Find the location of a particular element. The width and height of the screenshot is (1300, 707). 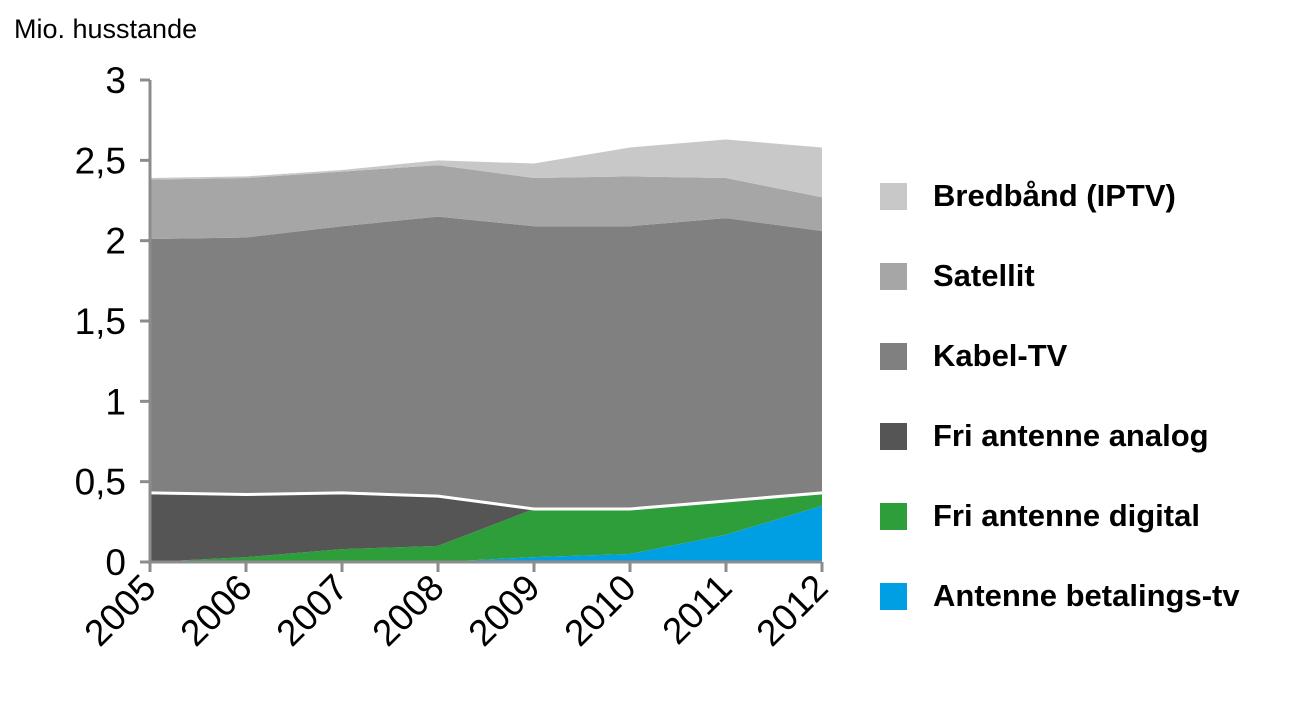

y-tick-label: 1,5 is located at coordinates (100, 321).